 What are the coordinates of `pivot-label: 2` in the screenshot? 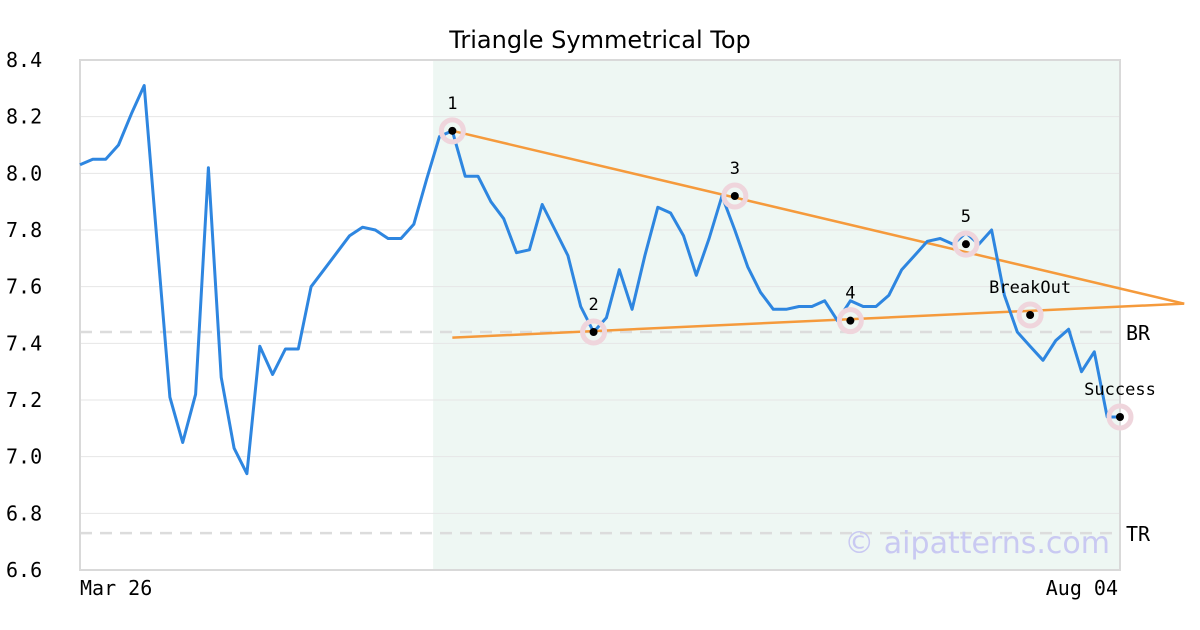 It's located at (593, 305).